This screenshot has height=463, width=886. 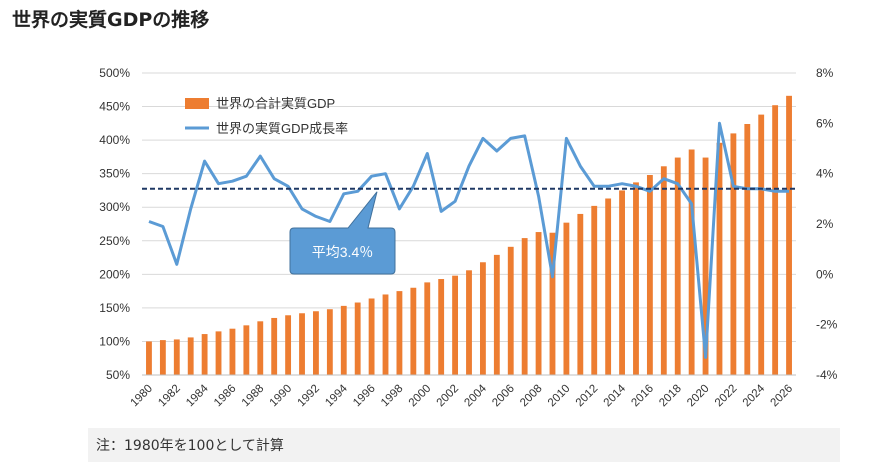 What do you see at coordinates (114, 241) in the screenshot?
I see `y-left-tick-label: 250%` at bounding box center [114, 241].